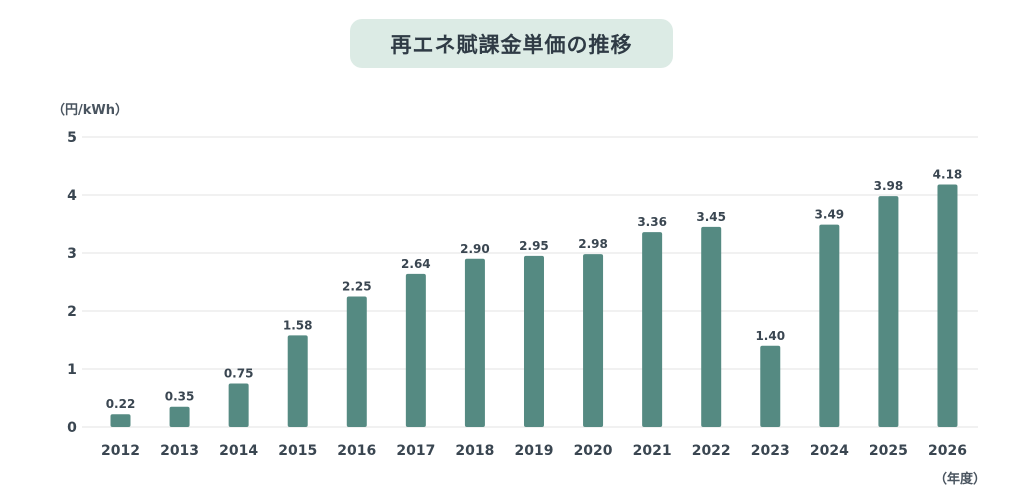  I want to click on y-tick-label: 4, so click(72, 196).